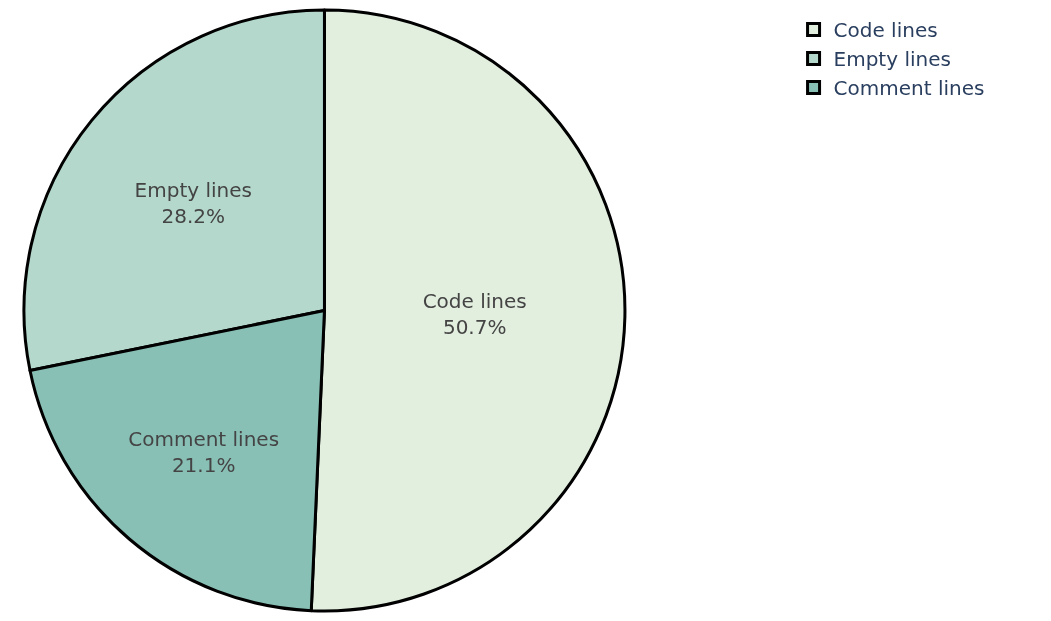 This screenshot has height=621, width=1051. I want to click on slice-label: Empty lines, so click(193, 190).